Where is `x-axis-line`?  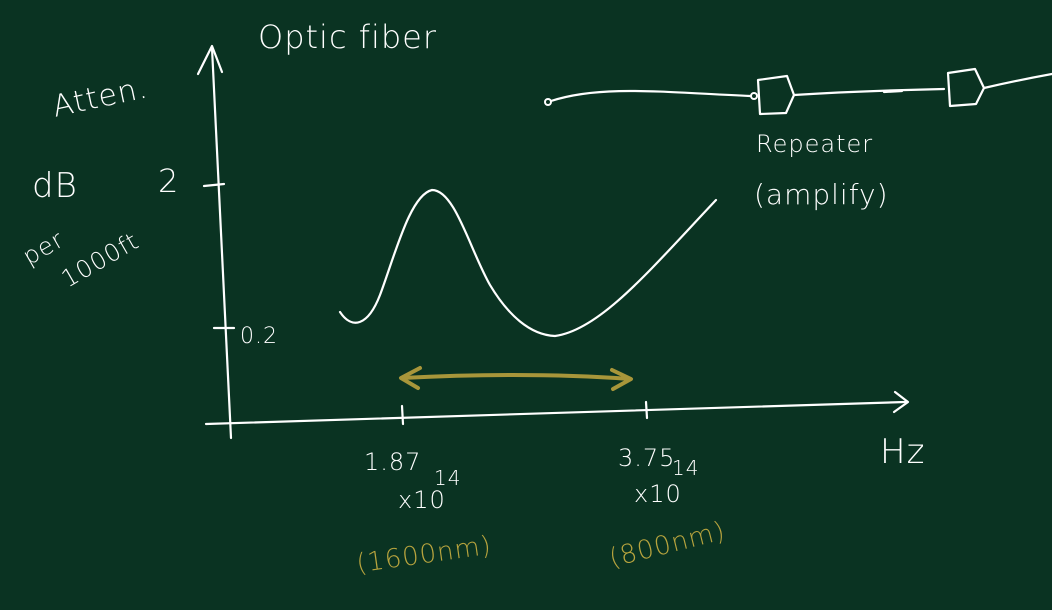
x-axis-line is located at coordinates (555, 413).